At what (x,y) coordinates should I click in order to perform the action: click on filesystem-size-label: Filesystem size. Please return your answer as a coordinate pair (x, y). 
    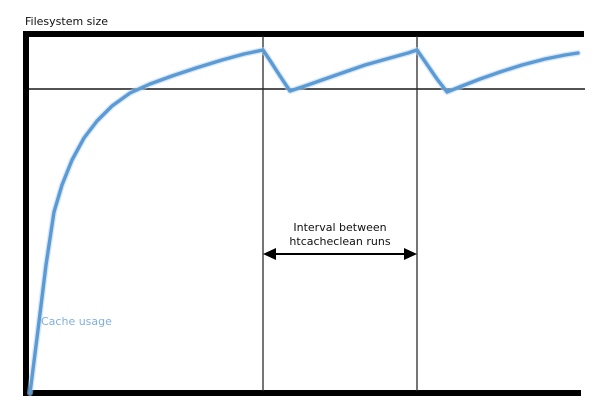
    Looking at the image, I should click on (66, 21).